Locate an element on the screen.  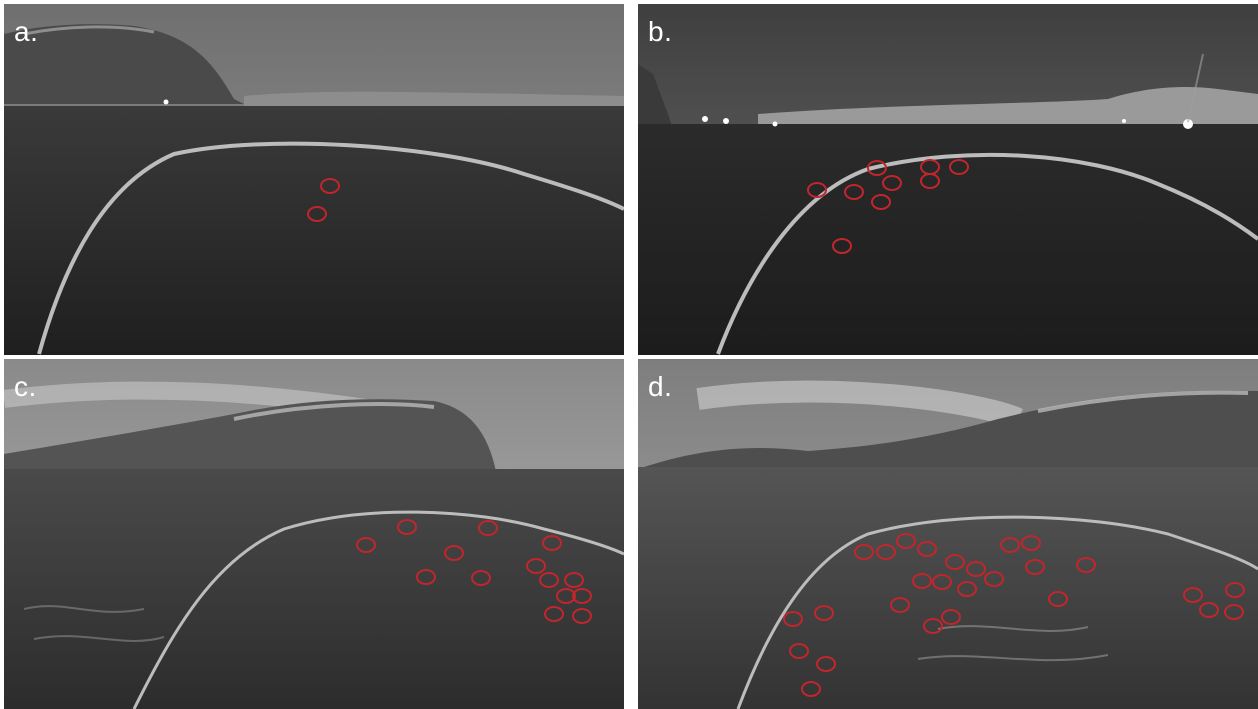
panel-label-b: b. is located at coordinates (660, 31).